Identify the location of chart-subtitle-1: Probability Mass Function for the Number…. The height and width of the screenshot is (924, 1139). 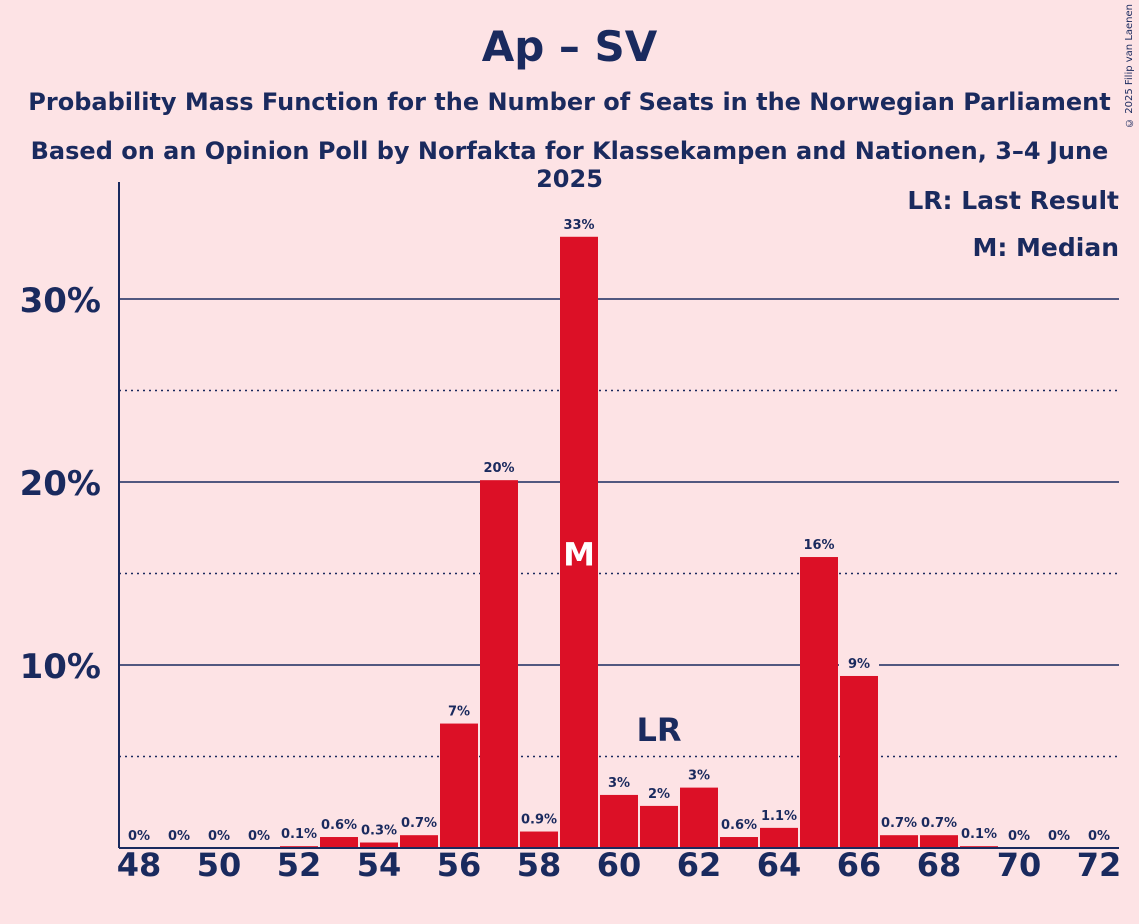
(569, 102).